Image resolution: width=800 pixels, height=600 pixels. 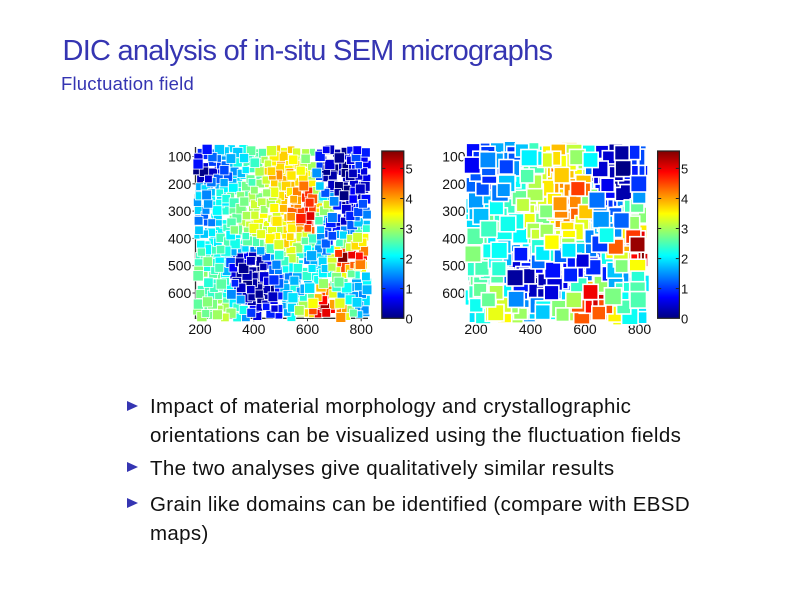 I want to click on svg-text: 800, so click(x=362, y=329).